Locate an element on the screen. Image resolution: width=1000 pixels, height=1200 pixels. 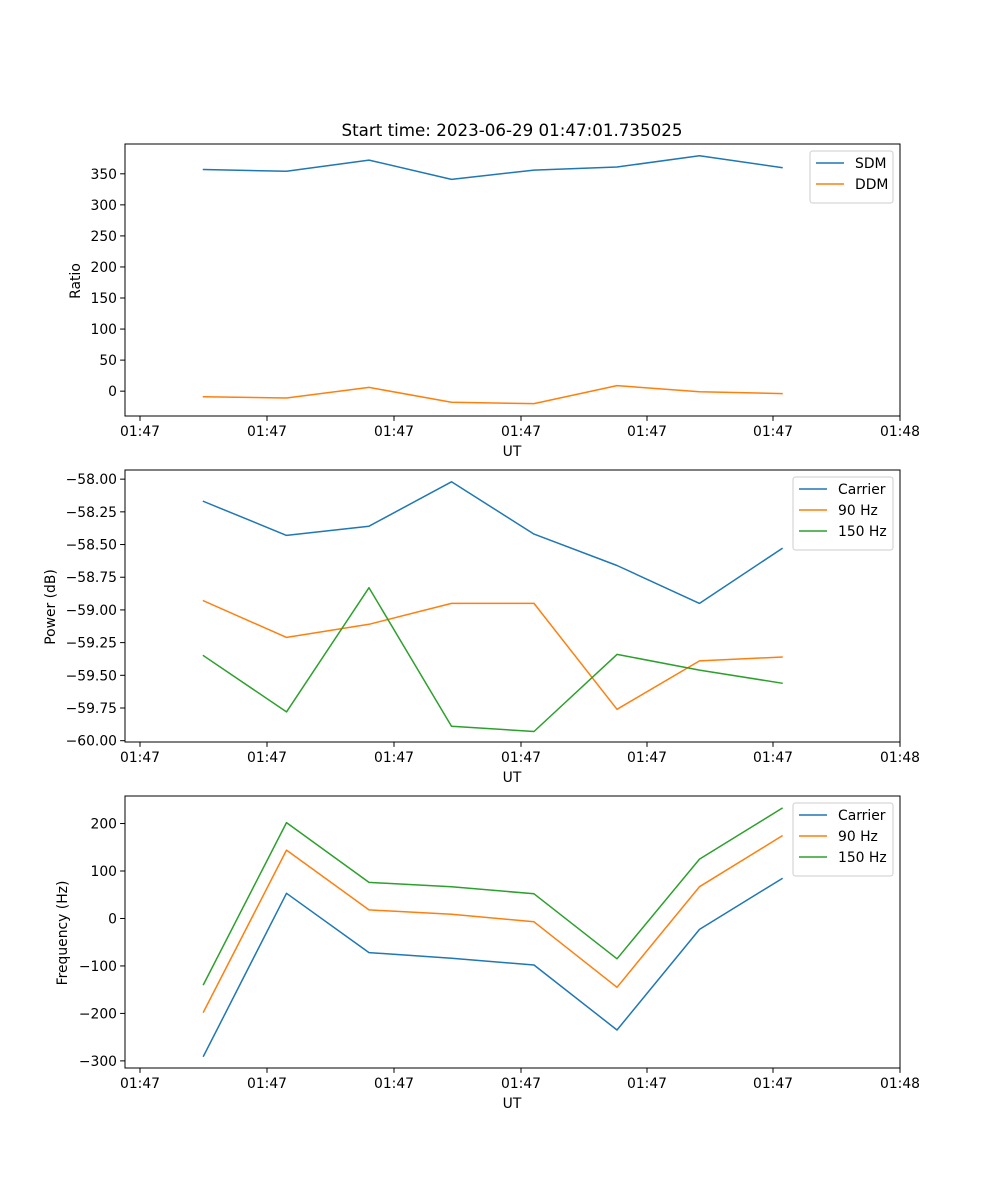
y-tick-label: −59.25 is located at coordinates (91, 644).